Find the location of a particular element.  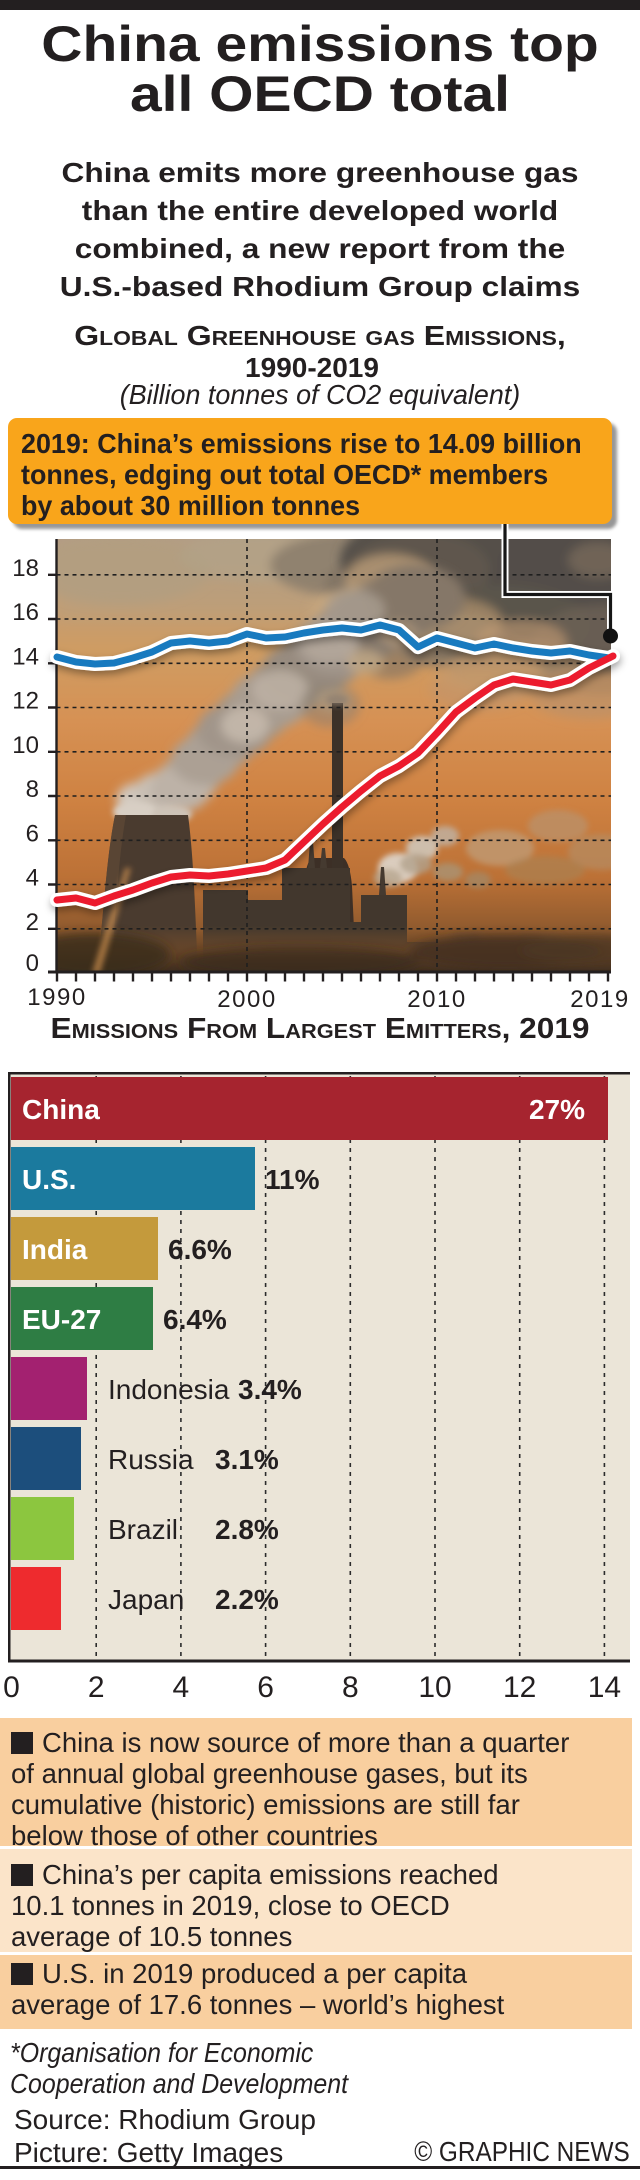

svg-text: 2019 is located at coordinates (599, 999).